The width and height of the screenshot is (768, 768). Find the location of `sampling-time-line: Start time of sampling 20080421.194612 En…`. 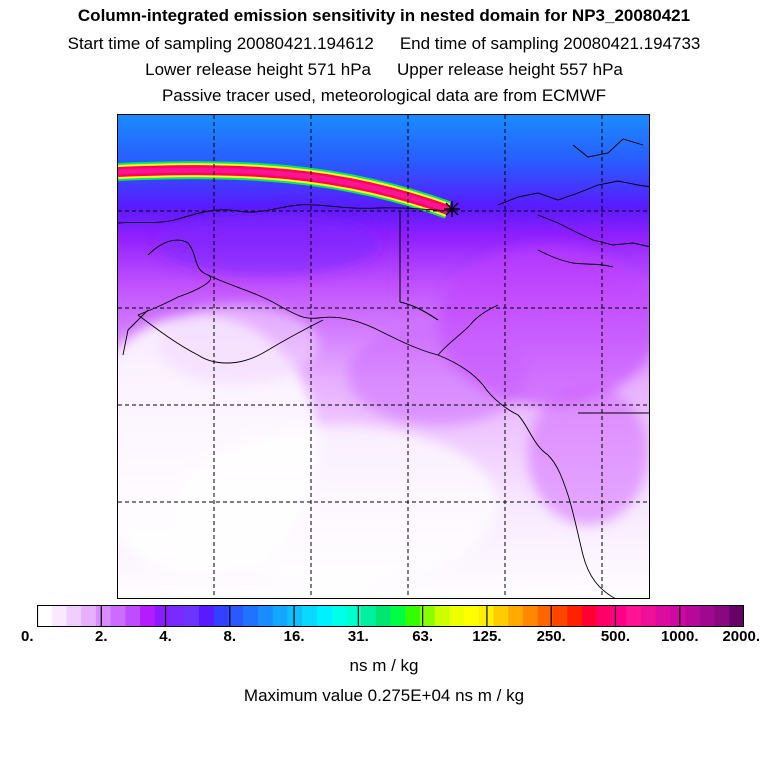

sampling-time-line: Start time of sampling 20080421.194612 En… is located at coordinates (384, 44).